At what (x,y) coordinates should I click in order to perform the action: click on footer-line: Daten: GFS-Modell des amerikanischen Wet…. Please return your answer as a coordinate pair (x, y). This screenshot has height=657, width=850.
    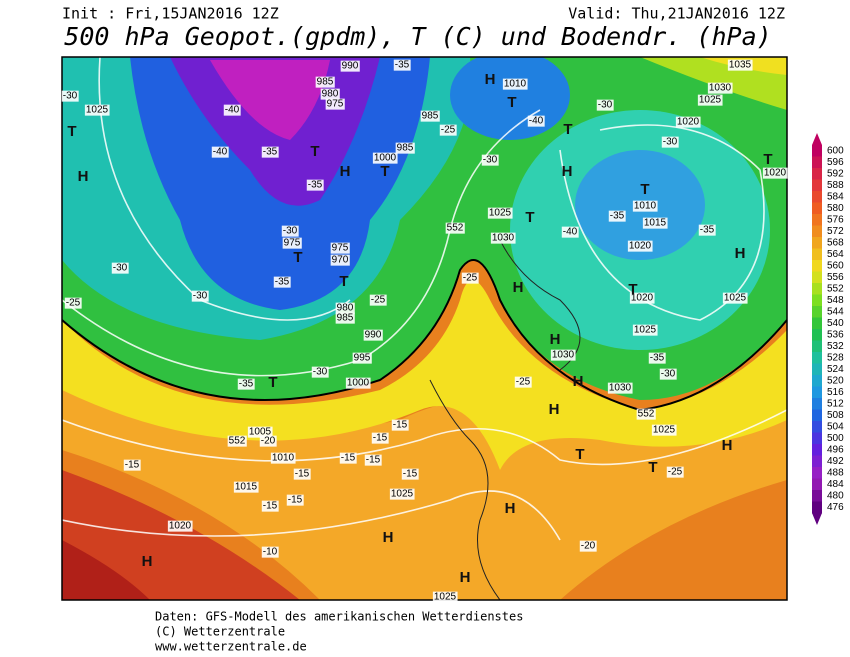
    Looking at the image, I should click on (339, 617).